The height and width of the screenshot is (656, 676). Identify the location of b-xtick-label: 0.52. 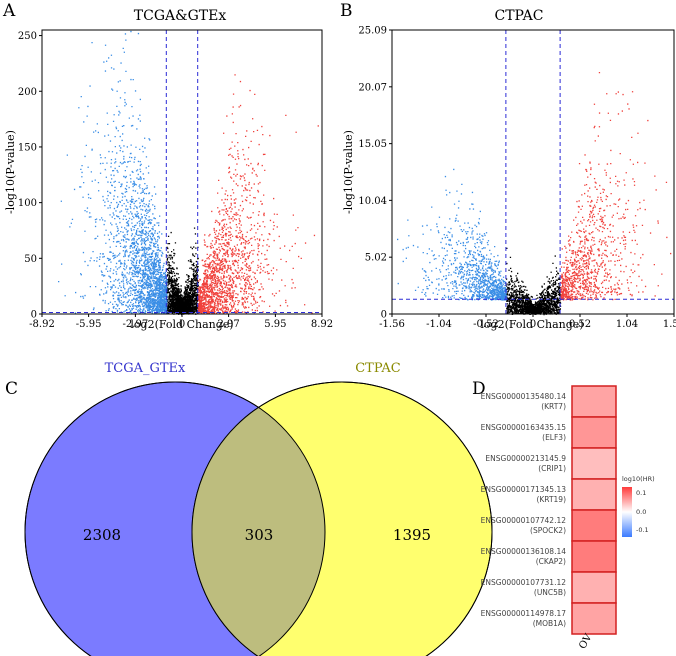
(580, 324).